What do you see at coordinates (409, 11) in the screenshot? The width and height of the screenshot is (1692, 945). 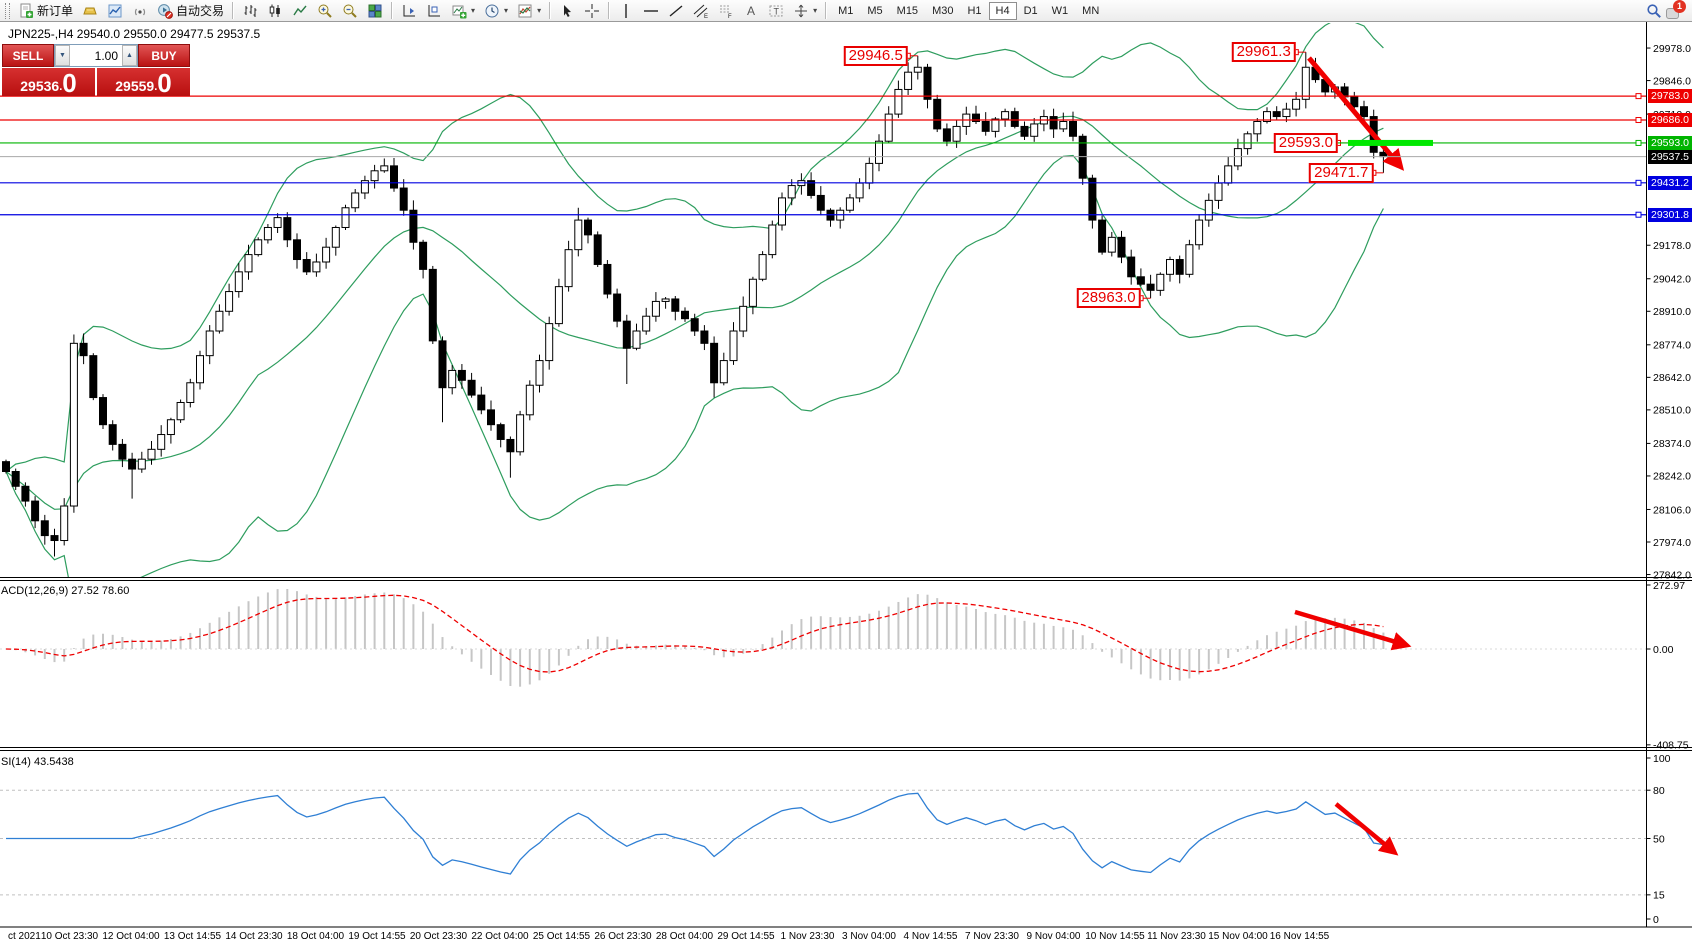 I see `arrange-vertical-button` at bounding box center [409, 11].